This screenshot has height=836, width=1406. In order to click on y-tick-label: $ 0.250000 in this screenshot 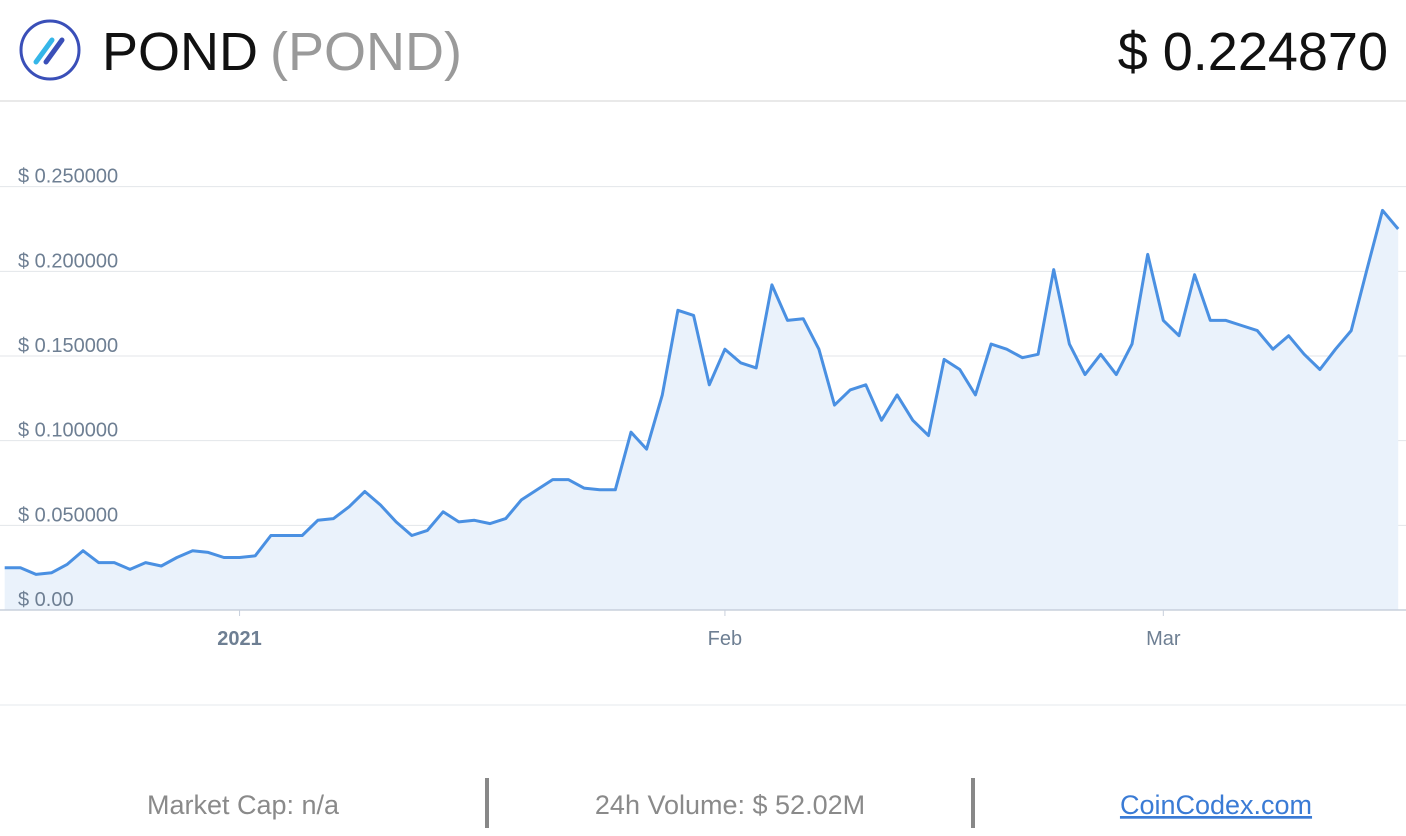, I will do `click(68, 177)`.